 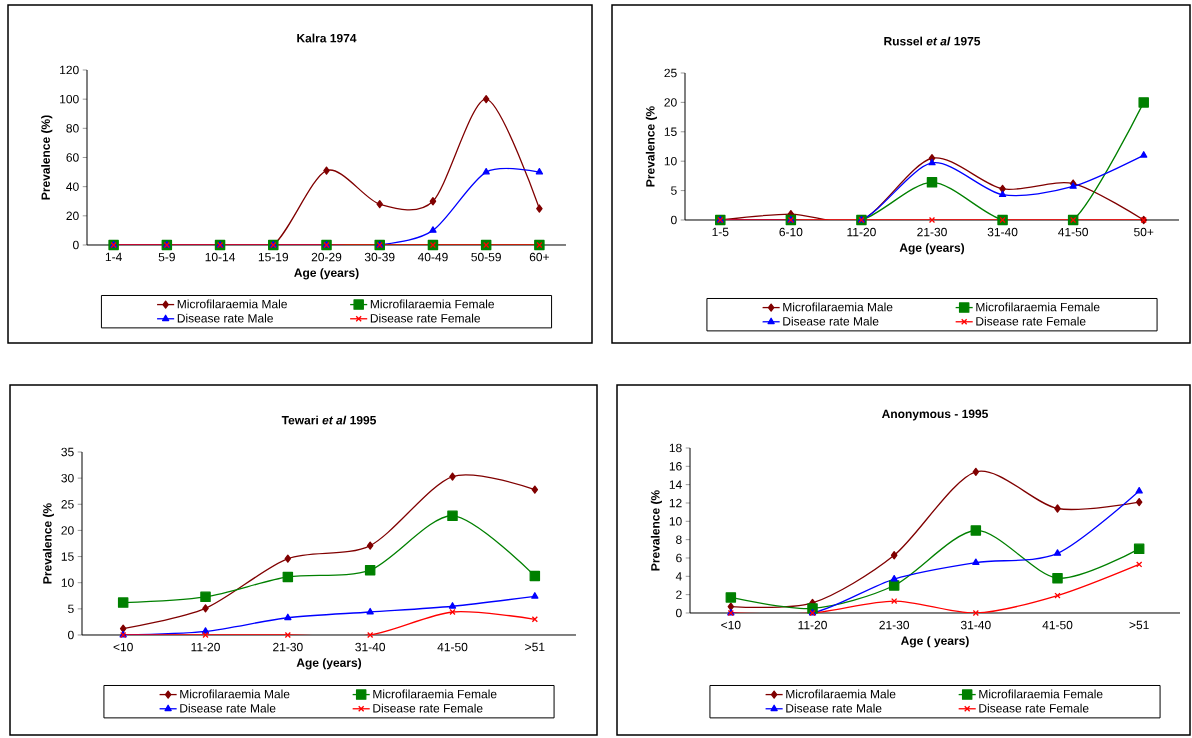 What do you see at coordinates (220, 257) in the screenshot?
I see `x-tick-label: 10-14` at bounding box center [220, 257].